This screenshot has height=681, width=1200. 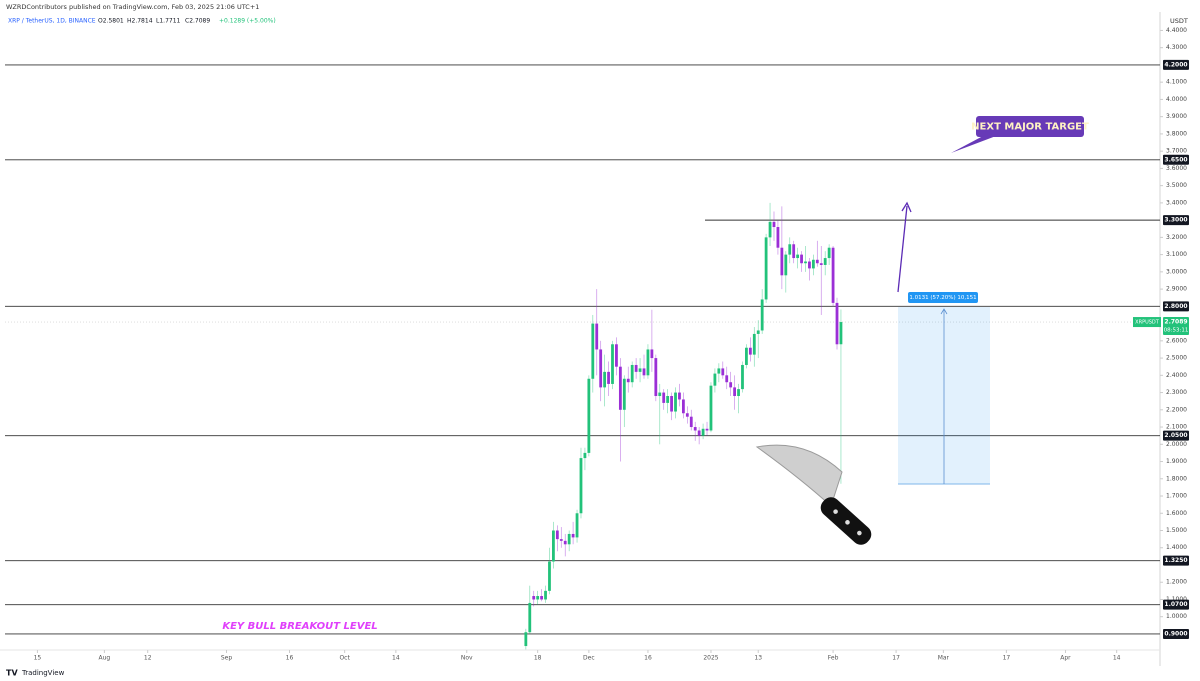 I want to click on y-tick-label: 1.8000, so click(x=1176, y=478).